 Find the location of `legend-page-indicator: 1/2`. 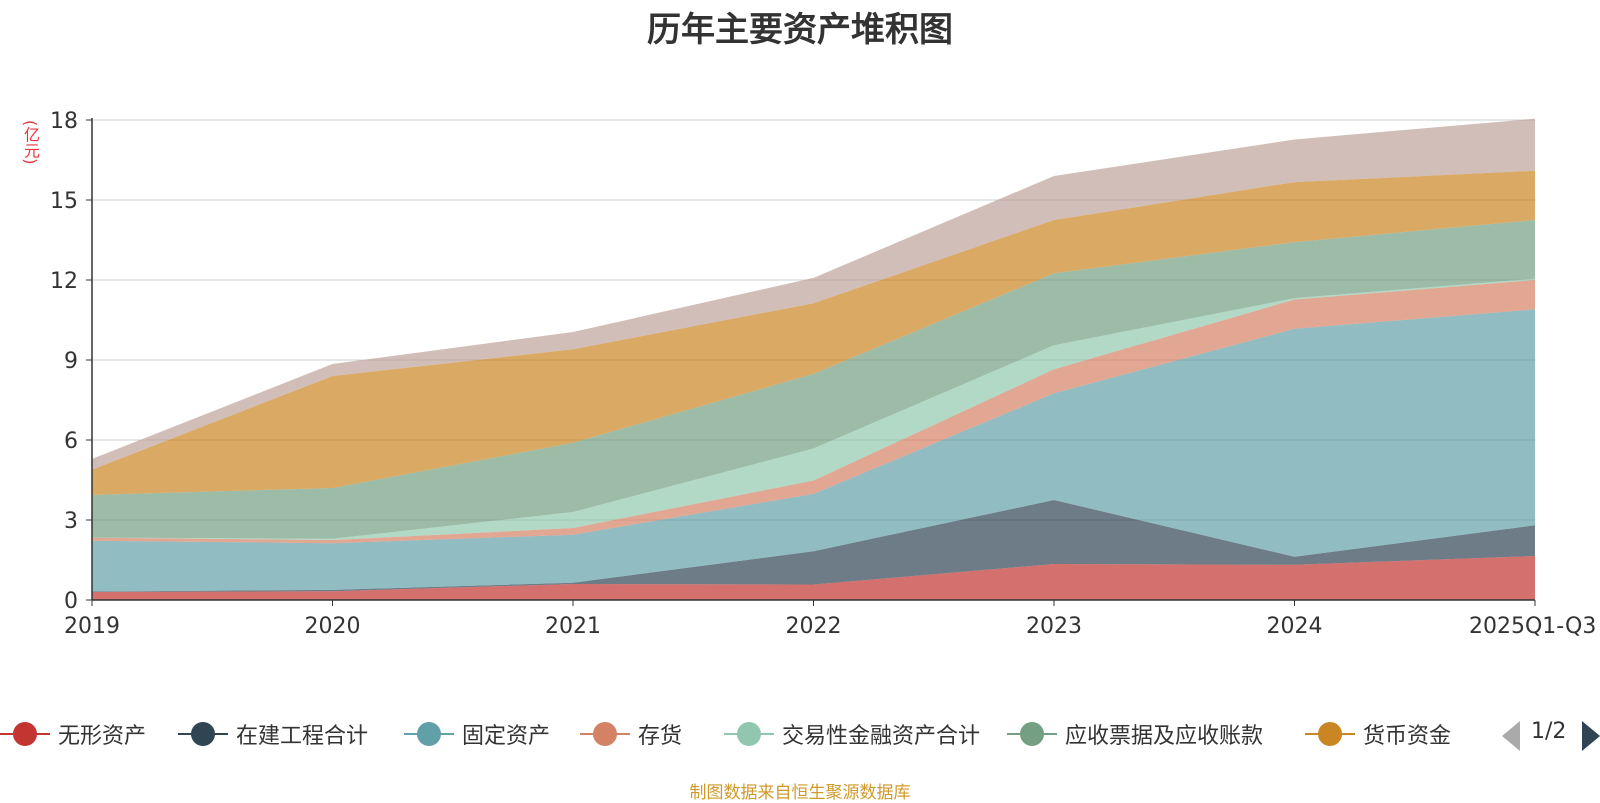

legend-page-indicator: 1/2 is located at coordinates (1549, 731).